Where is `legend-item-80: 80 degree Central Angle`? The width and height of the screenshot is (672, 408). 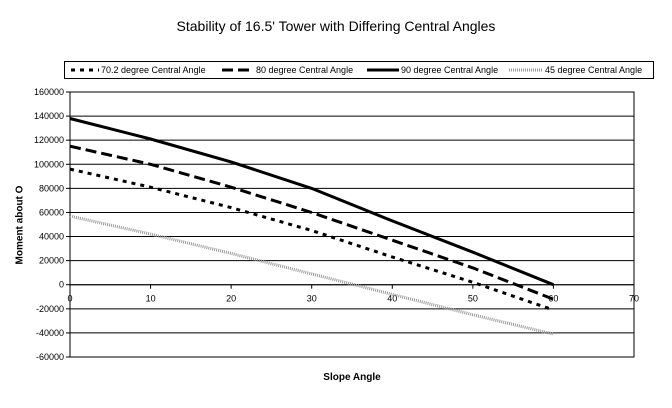
legend-item-80: 80 degree Central Angle is located at coordinates (286, 70).